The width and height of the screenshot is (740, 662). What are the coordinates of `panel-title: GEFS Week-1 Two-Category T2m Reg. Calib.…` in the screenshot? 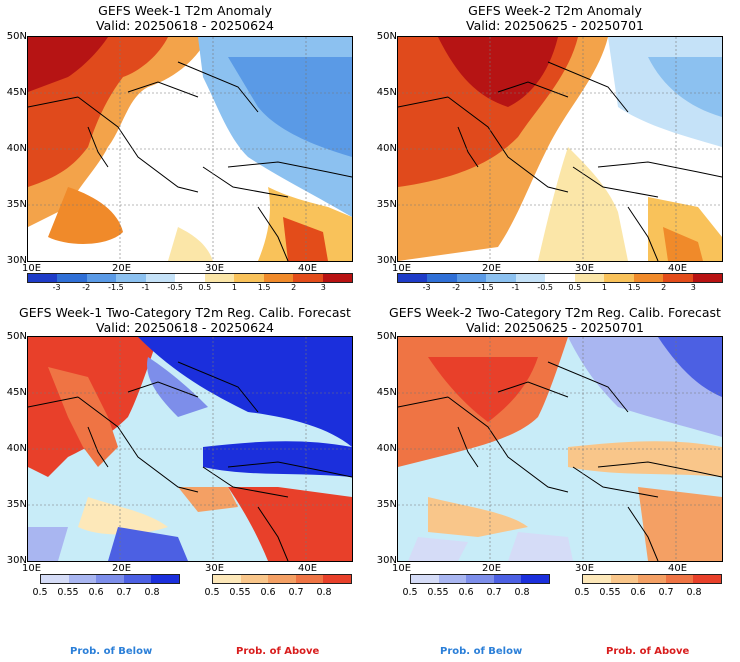 It's located at (185, 312).